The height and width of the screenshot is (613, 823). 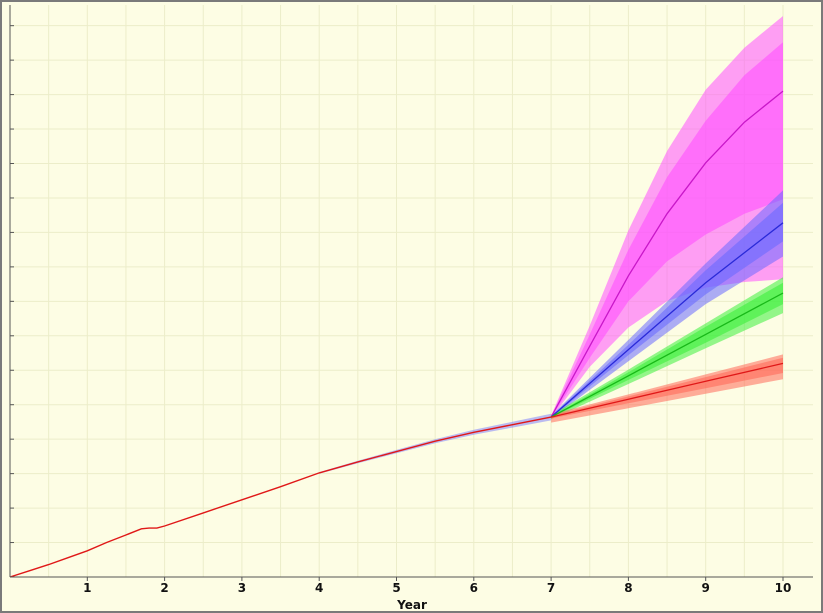 What do you see at coordinates (474, 588) in the screenshot?
I see `x-tick-label: 6` at bounding box center [474, 588].